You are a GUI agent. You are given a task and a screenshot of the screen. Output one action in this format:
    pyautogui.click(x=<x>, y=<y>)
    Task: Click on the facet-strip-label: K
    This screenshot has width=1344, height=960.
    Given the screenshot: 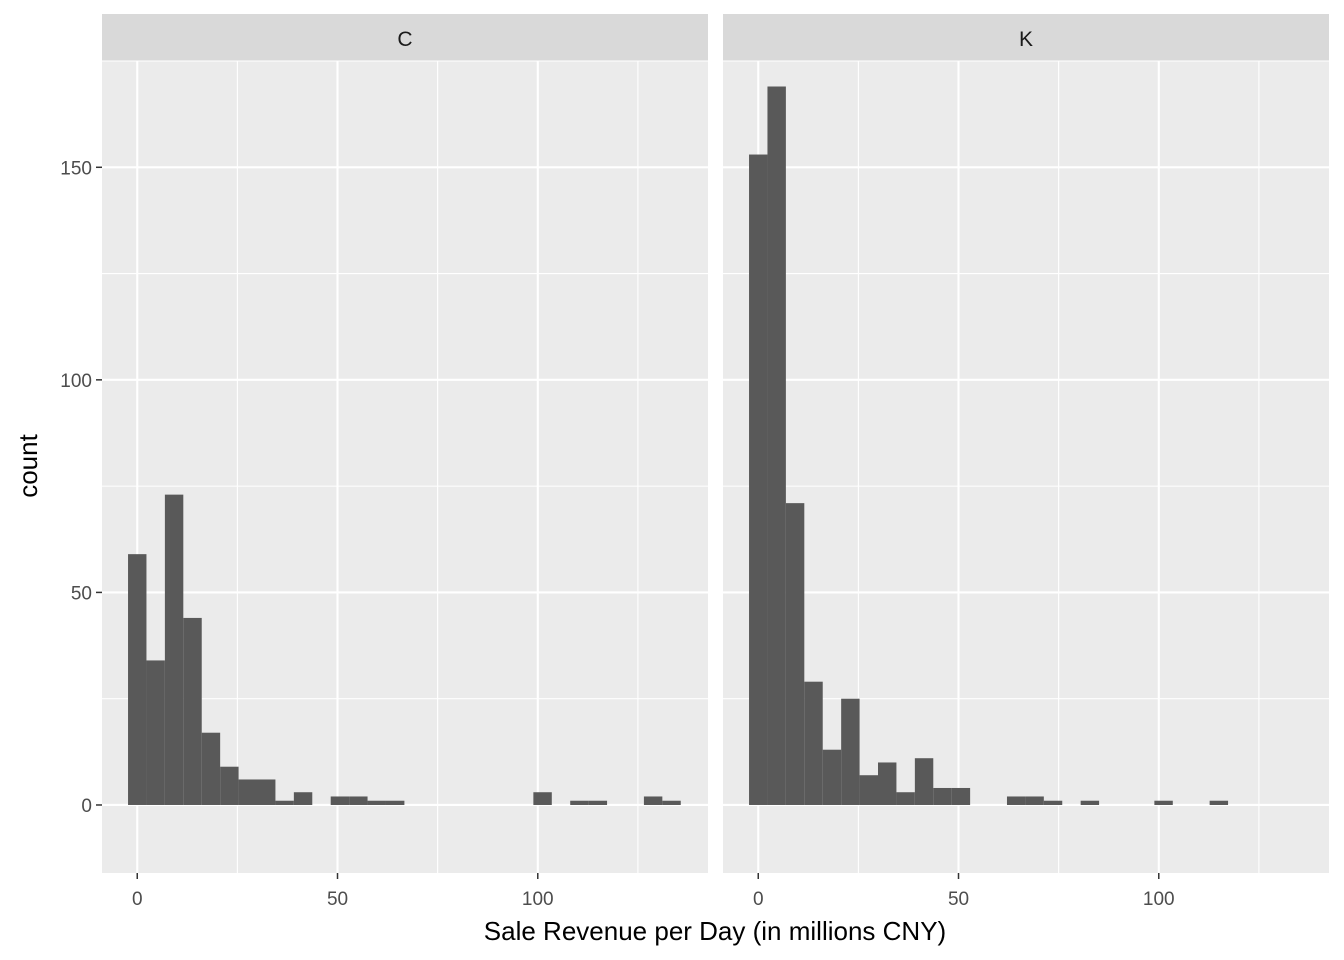 What is the action you would take?
    pyautogui.click(x=1026, y=39)
    